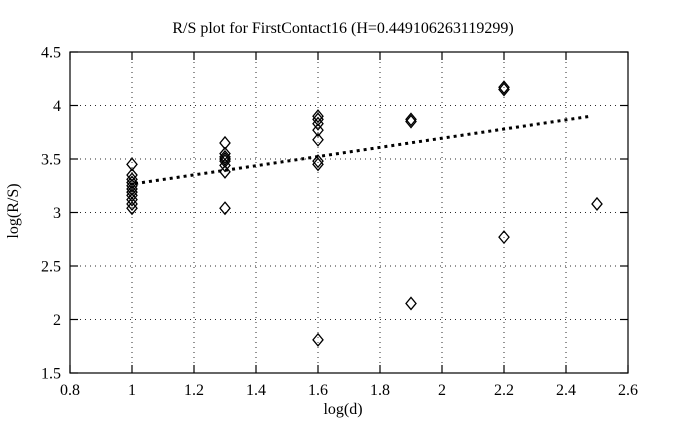 The width and height of the screenshot is (686, 430). I want to click on x-tick-label: 1.4, so click(256, 390).